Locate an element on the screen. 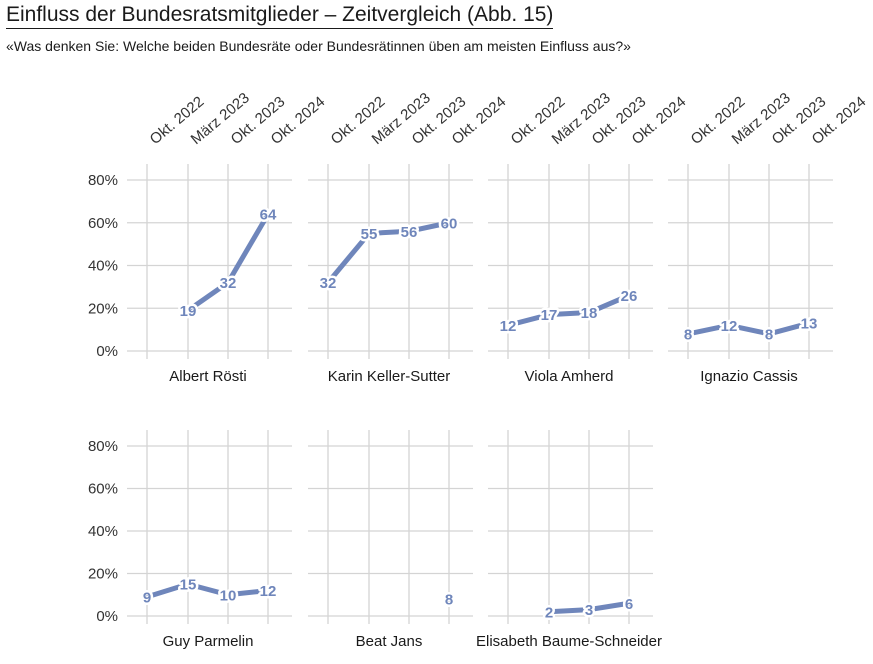  data-label: 6 is located at coordinates (629, 604).